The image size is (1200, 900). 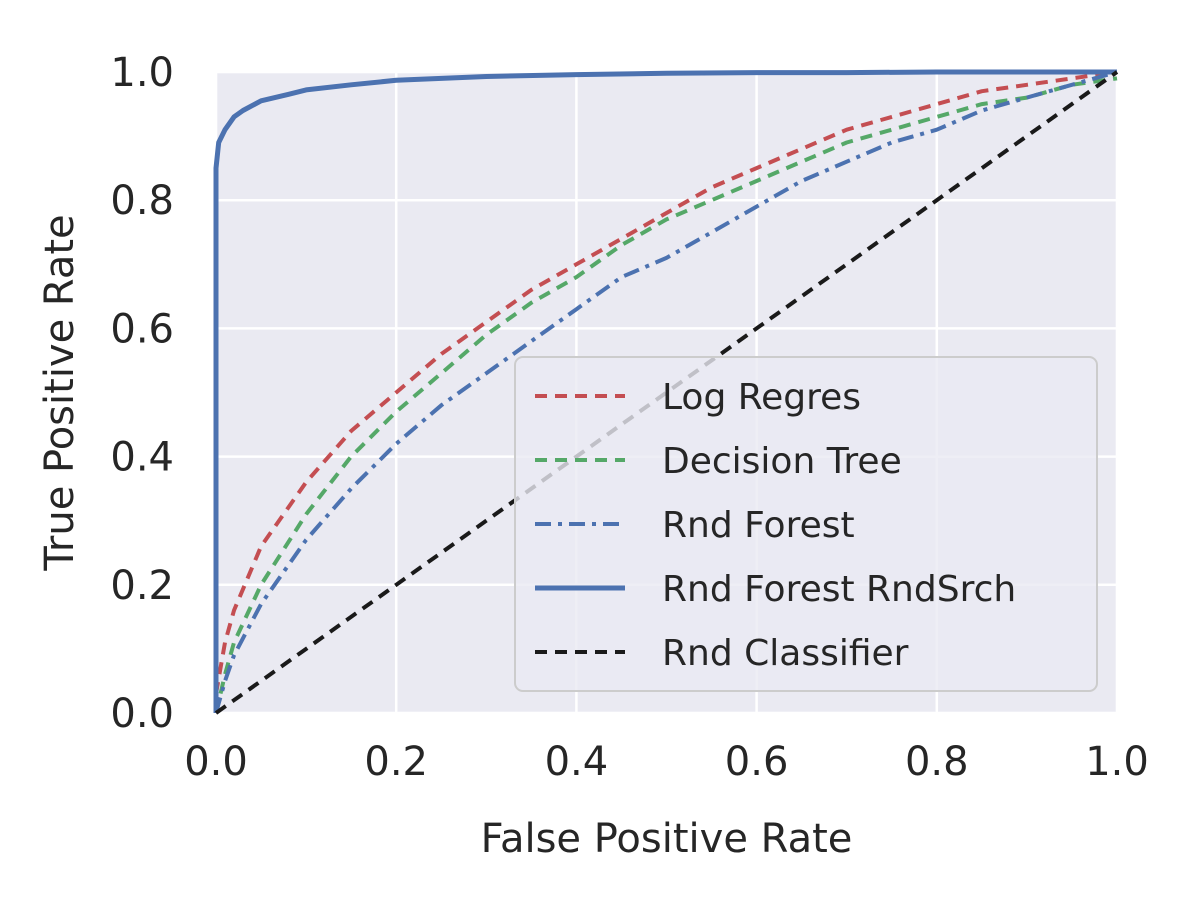 I want to click on legend-label: Rnd Forest, so click(x=758, y=525).